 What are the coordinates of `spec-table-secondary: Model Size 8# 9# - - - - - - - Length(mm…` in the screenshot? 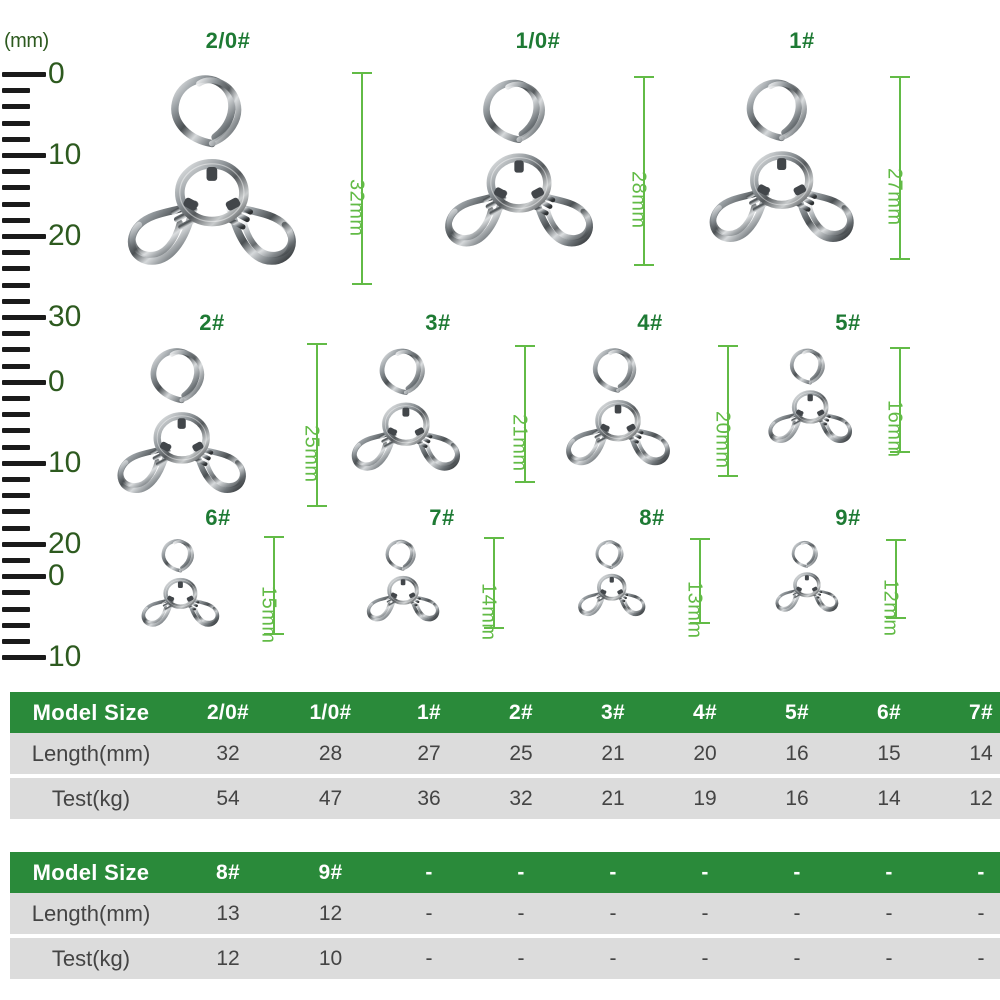 It's located at (505, 915).